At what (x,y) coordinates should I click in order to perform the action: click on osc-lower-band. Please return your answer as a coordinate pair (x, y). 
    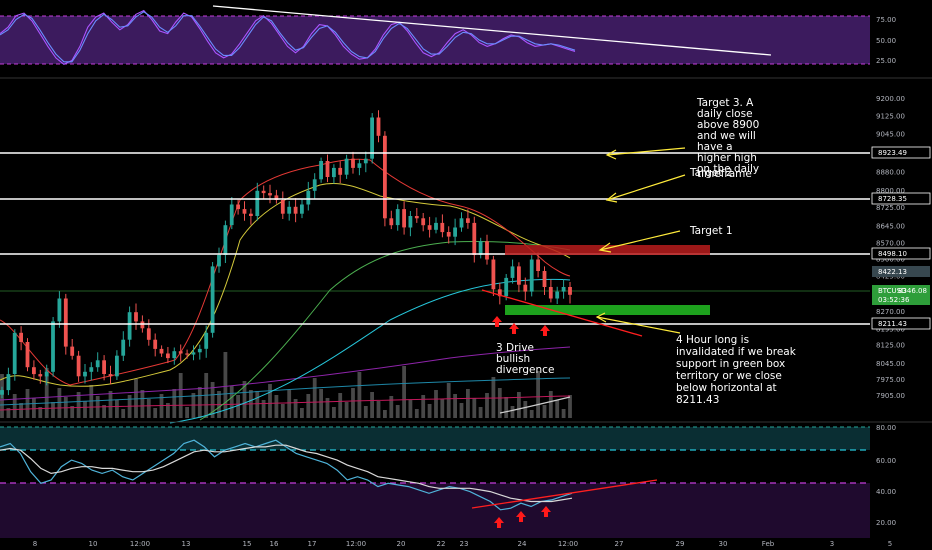
    Looking at the image, I should click on (435, 510).